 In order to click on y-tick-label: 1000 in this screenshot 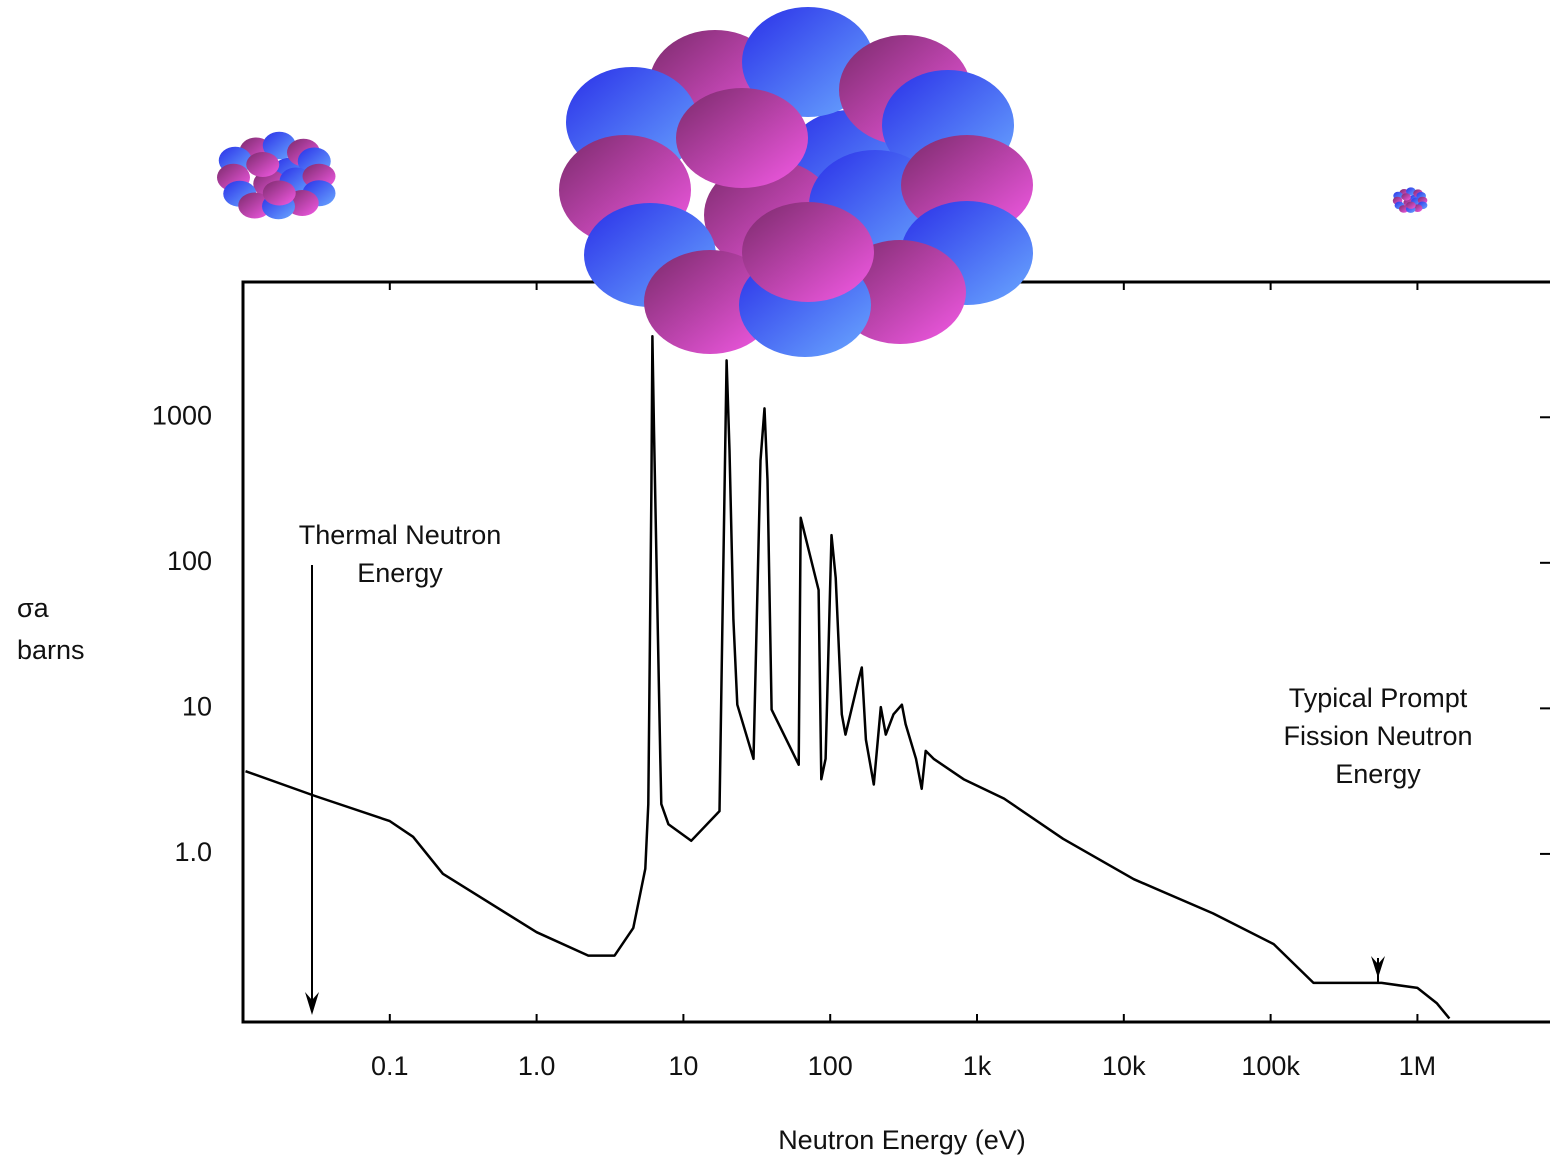, I will do `click(182, 415)`.